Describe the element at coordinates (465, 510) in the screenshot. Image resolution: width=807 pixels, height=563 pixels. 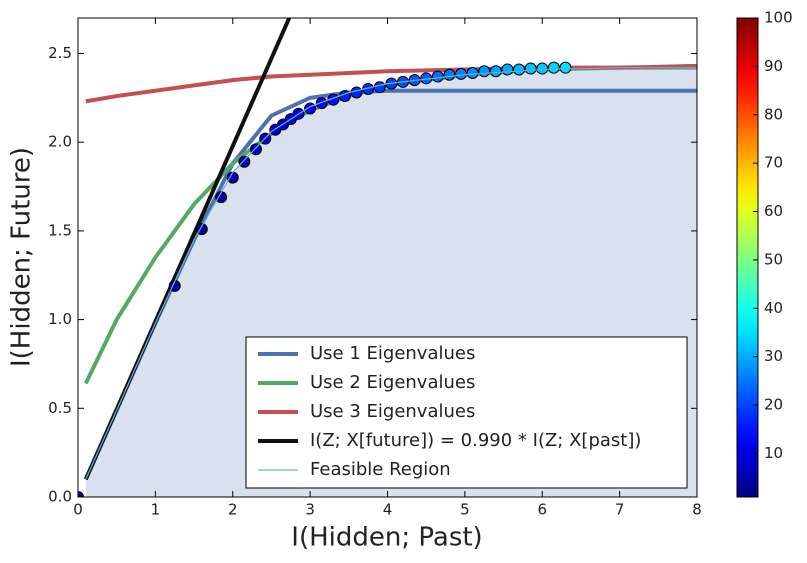
I see `x-tick-label: 5` at that location.